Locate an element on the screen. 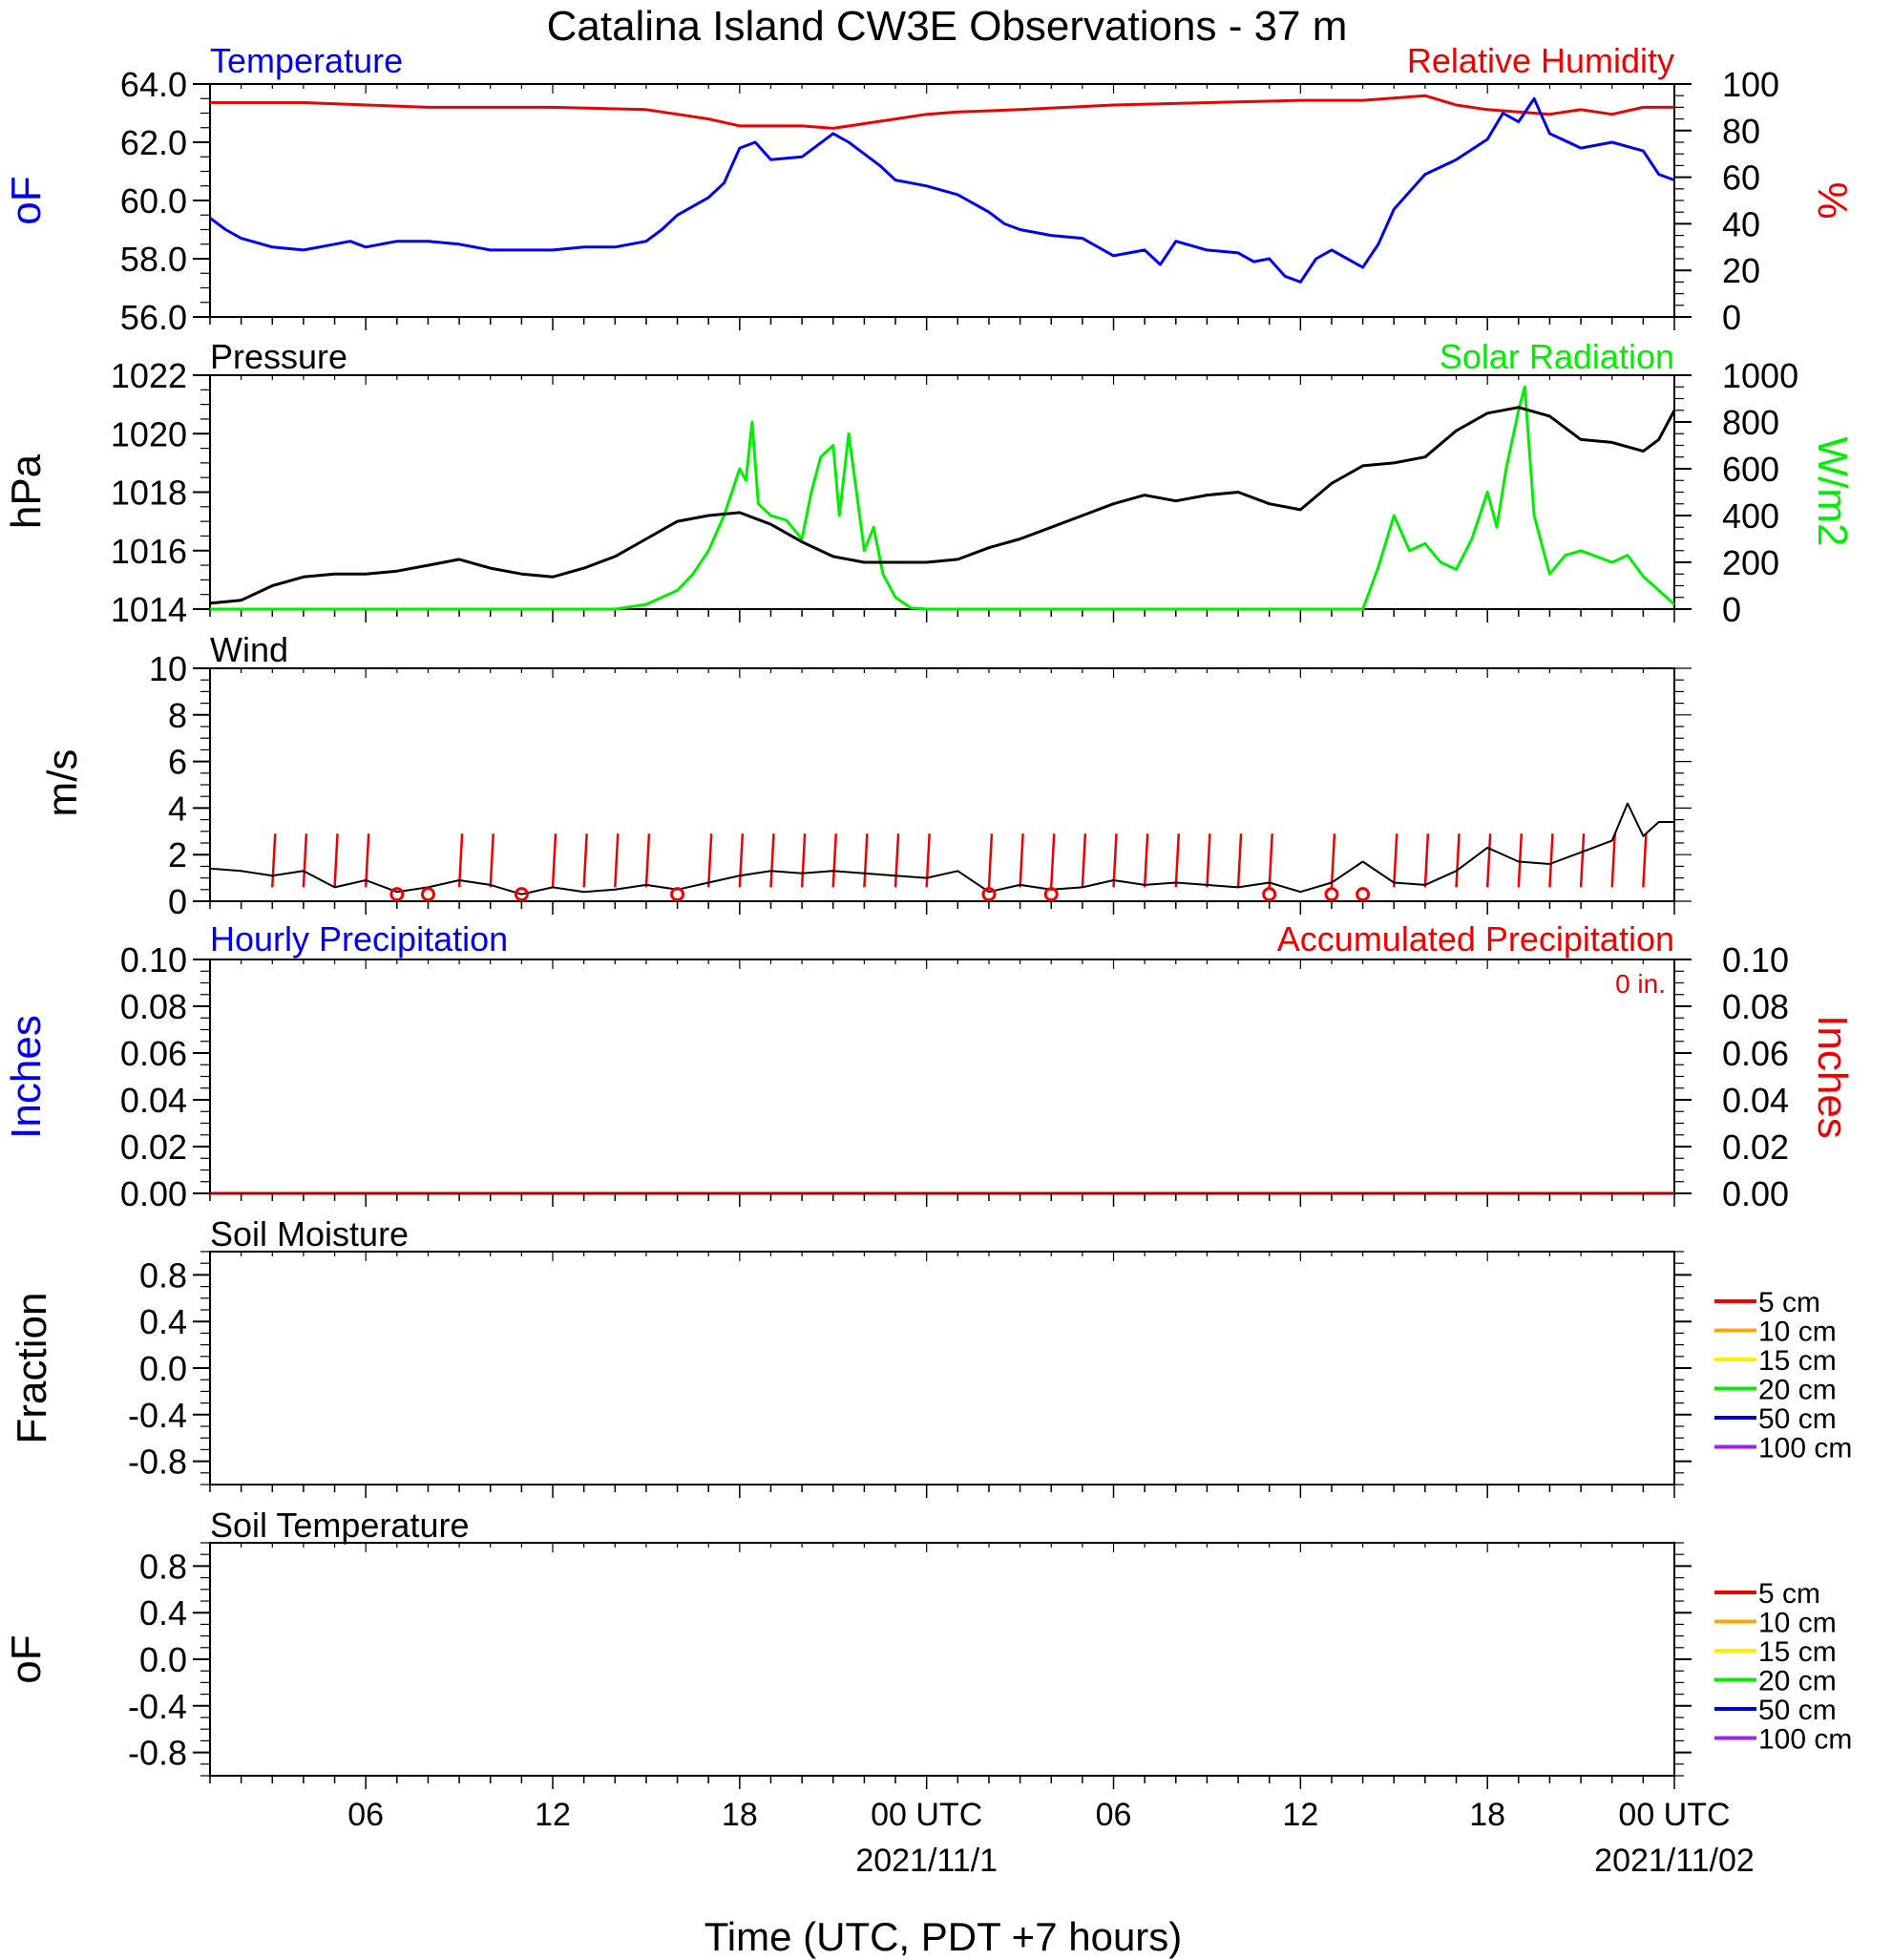 The image size is (1892, 1960). y-tick-label: 0.10 is located at coordinates (153, 960).